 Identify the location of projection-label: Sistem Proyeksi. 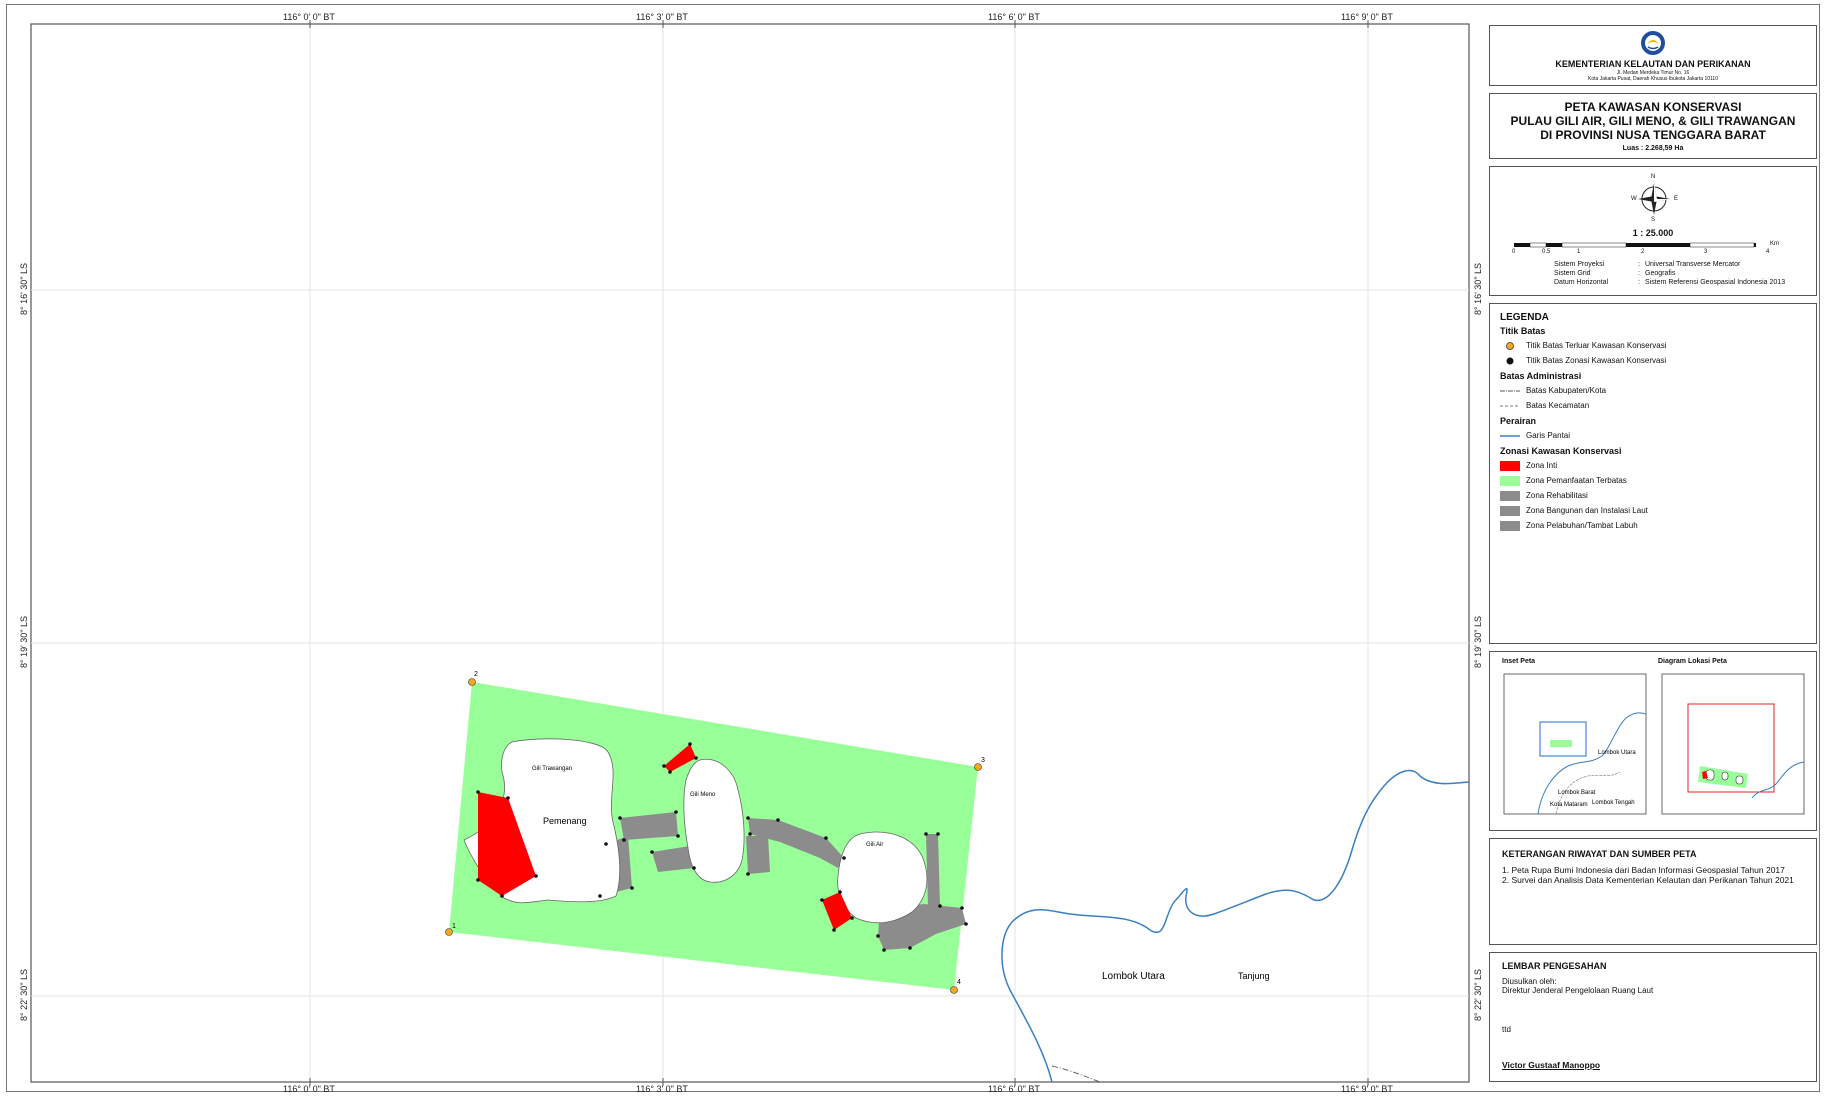
(1579, 264).